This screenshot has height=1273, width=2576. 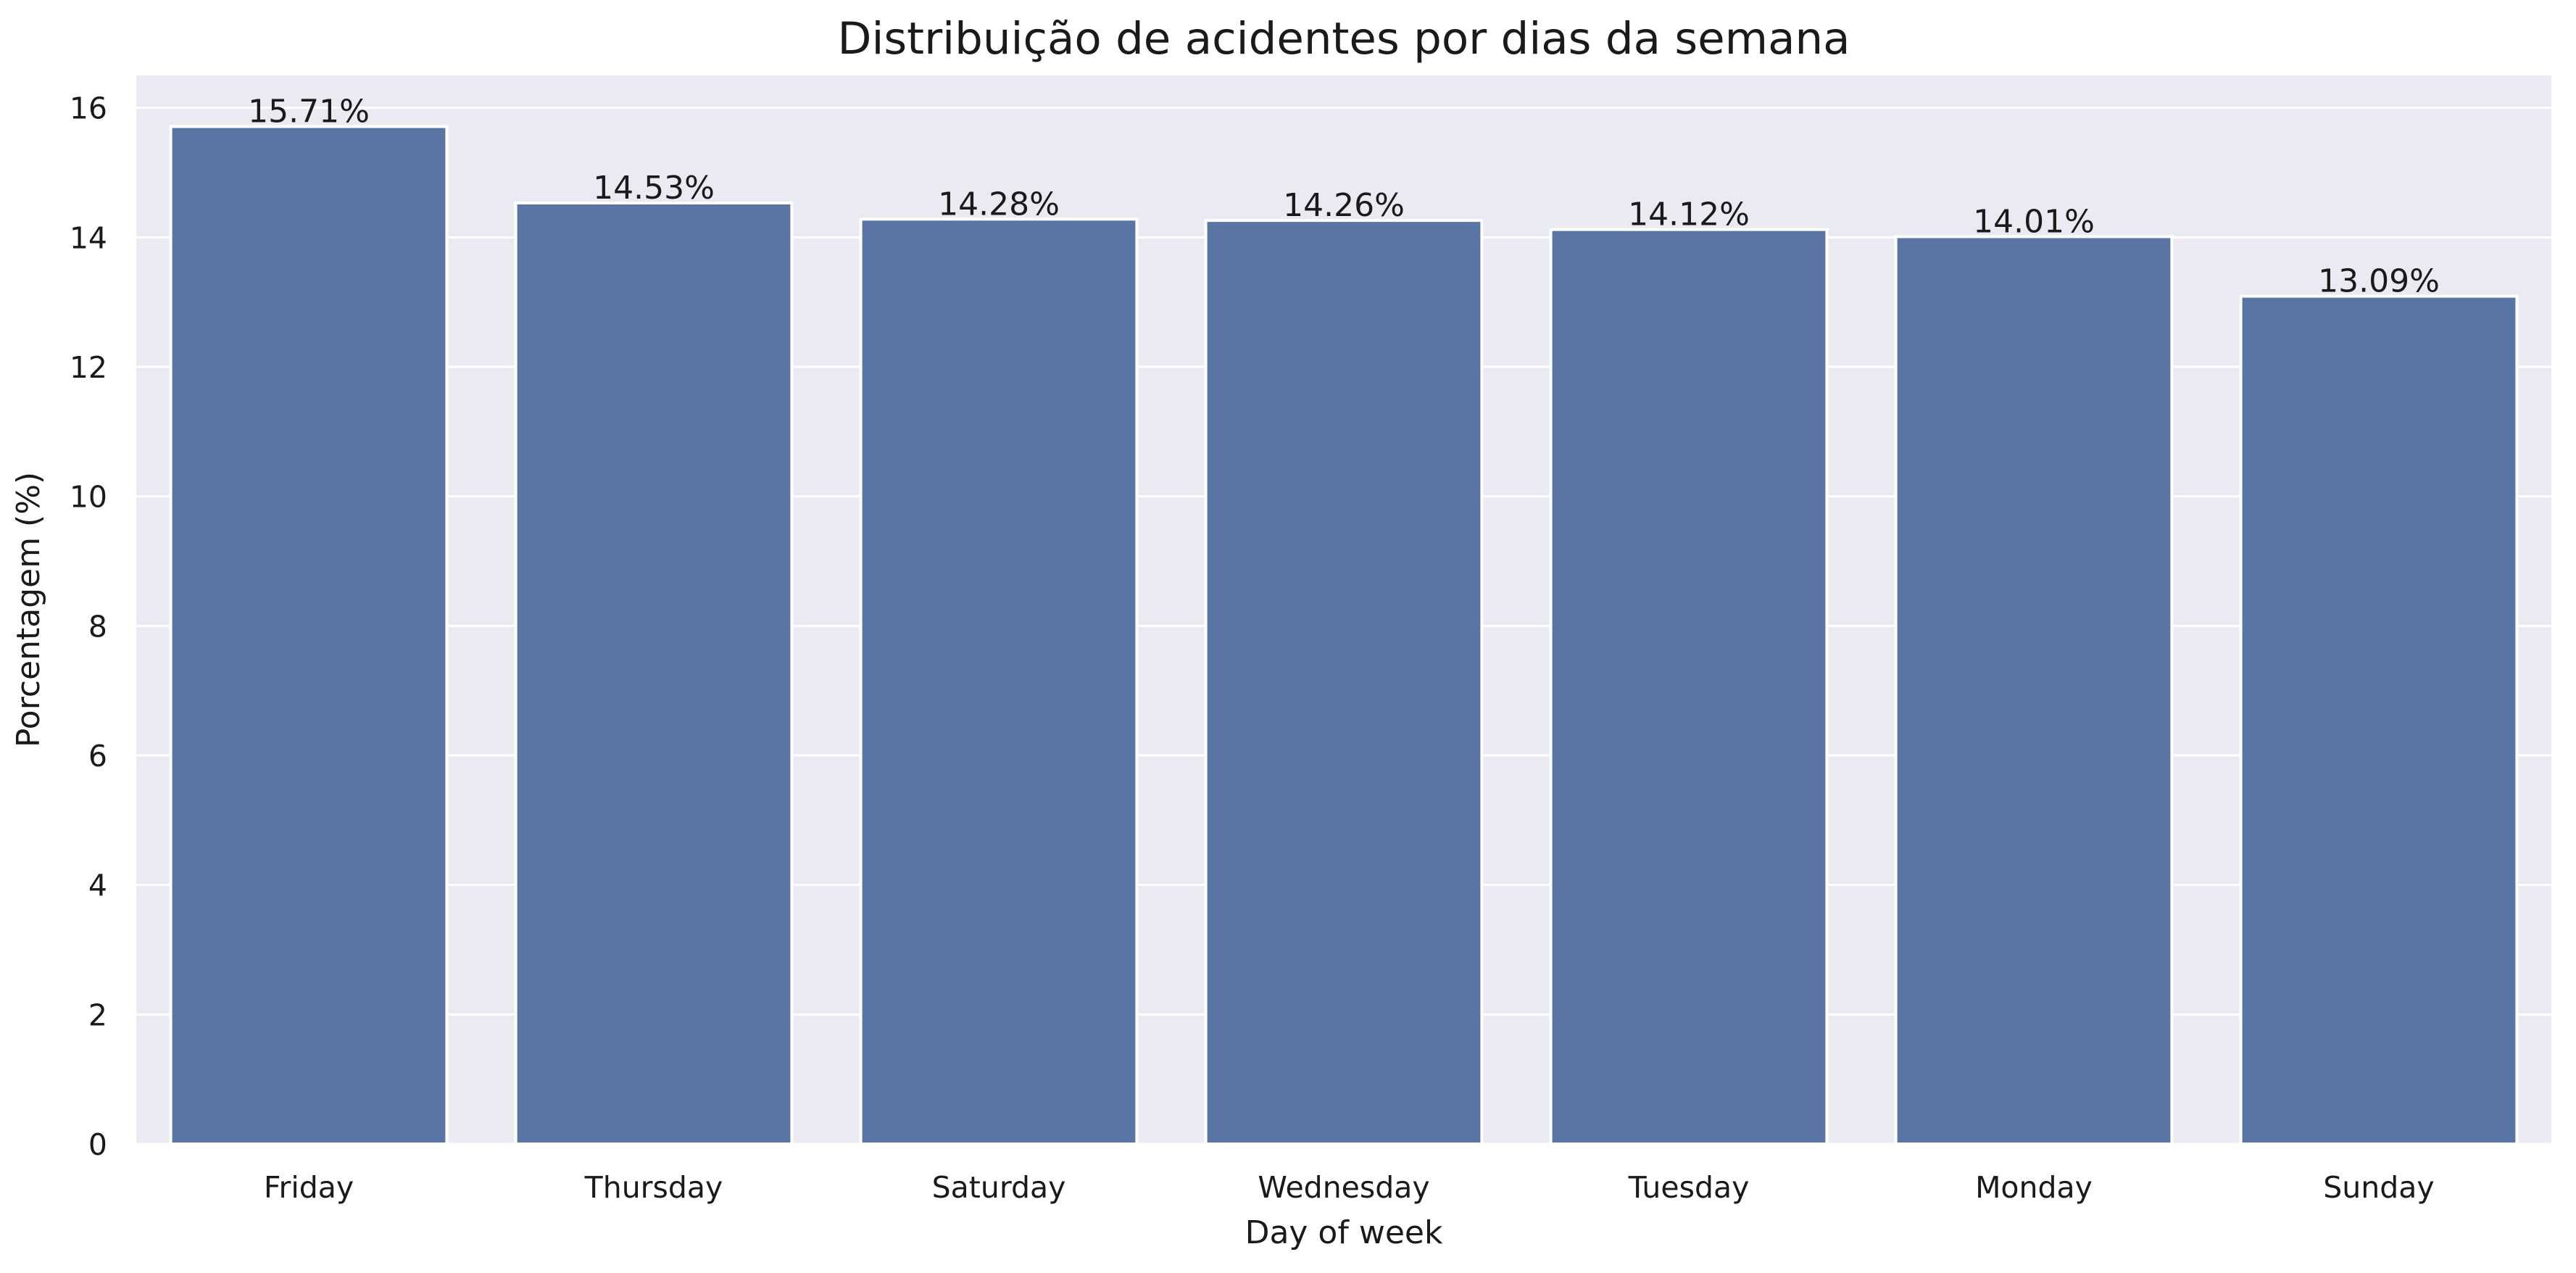 I want to click on data-label-wednesday: 14.26%, so click(x=1344, y=205).